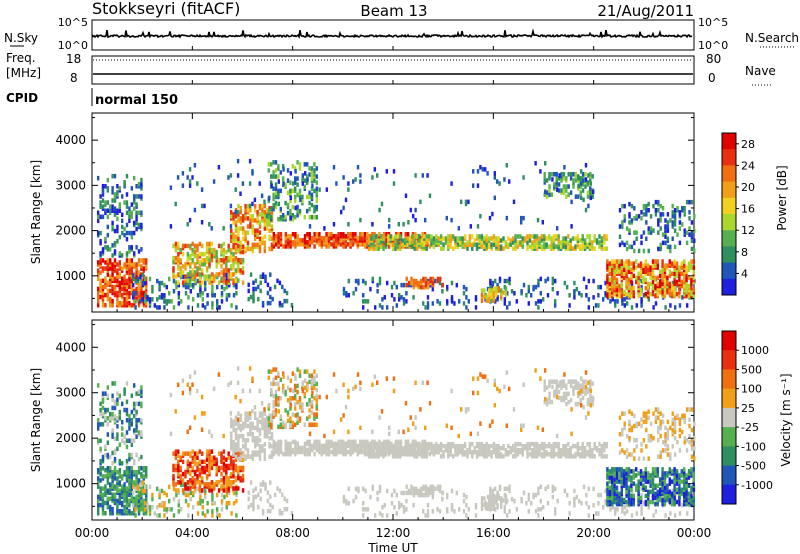  Describe the element at coordinates (392, 33) in the screenshot. I see `noise-sky-line` at that location.